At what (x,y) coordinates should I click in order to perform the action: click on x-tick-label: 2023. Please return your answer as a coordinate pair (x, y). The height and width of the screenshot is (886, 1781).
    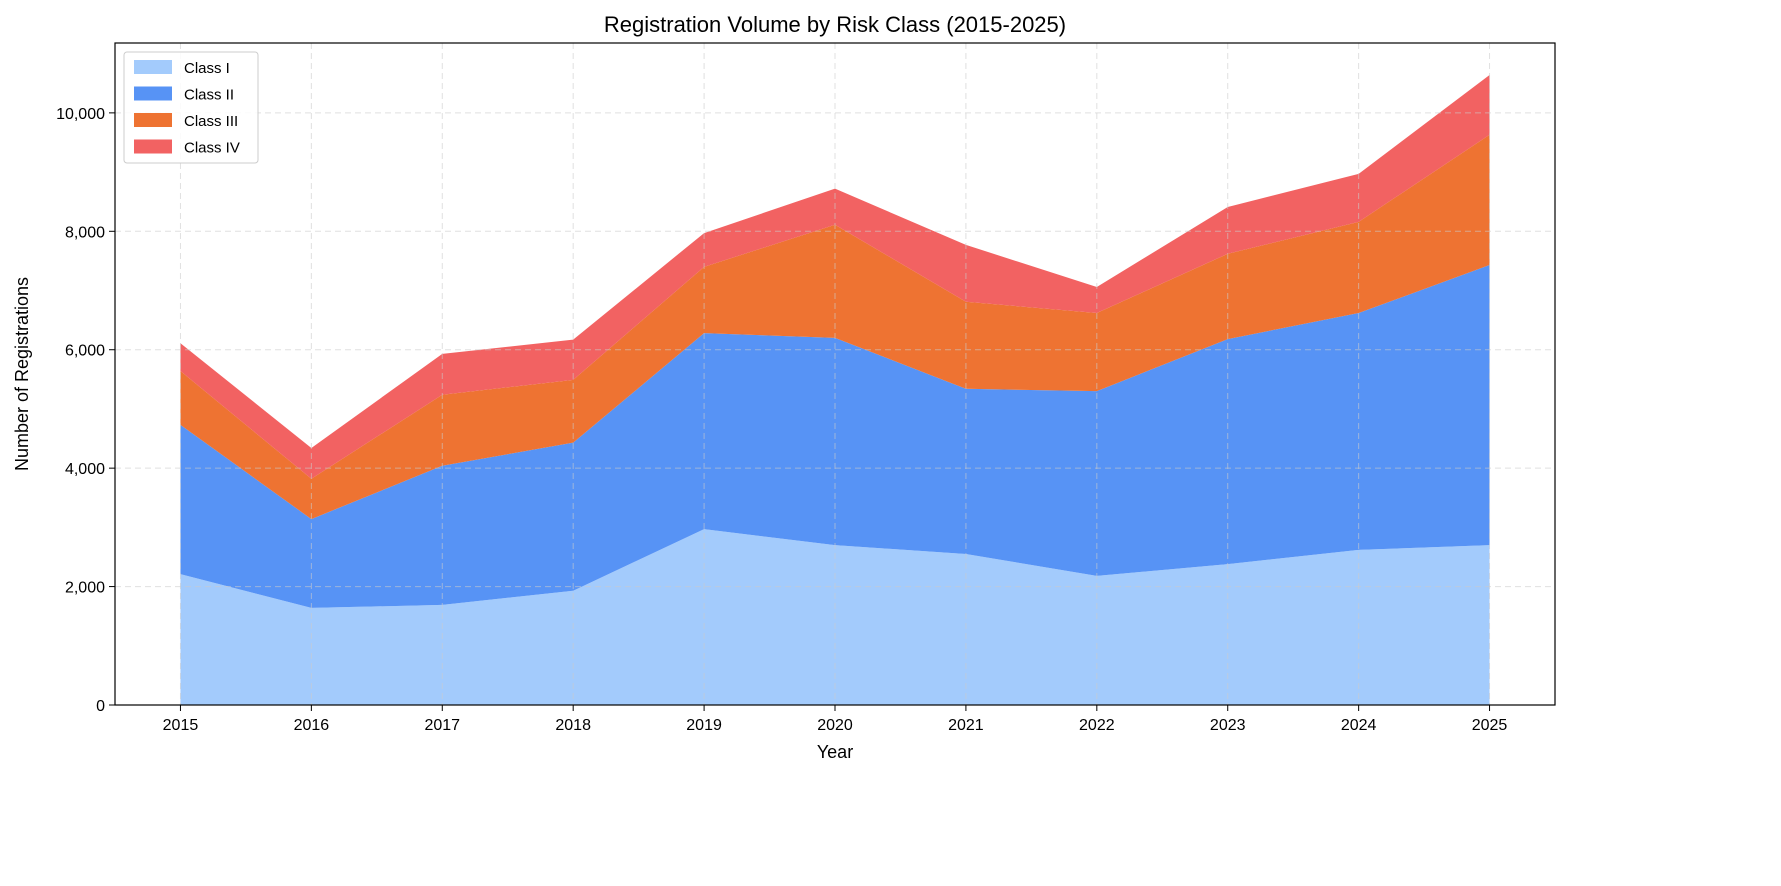
    Looking at the image, I should click on (1228, 725).